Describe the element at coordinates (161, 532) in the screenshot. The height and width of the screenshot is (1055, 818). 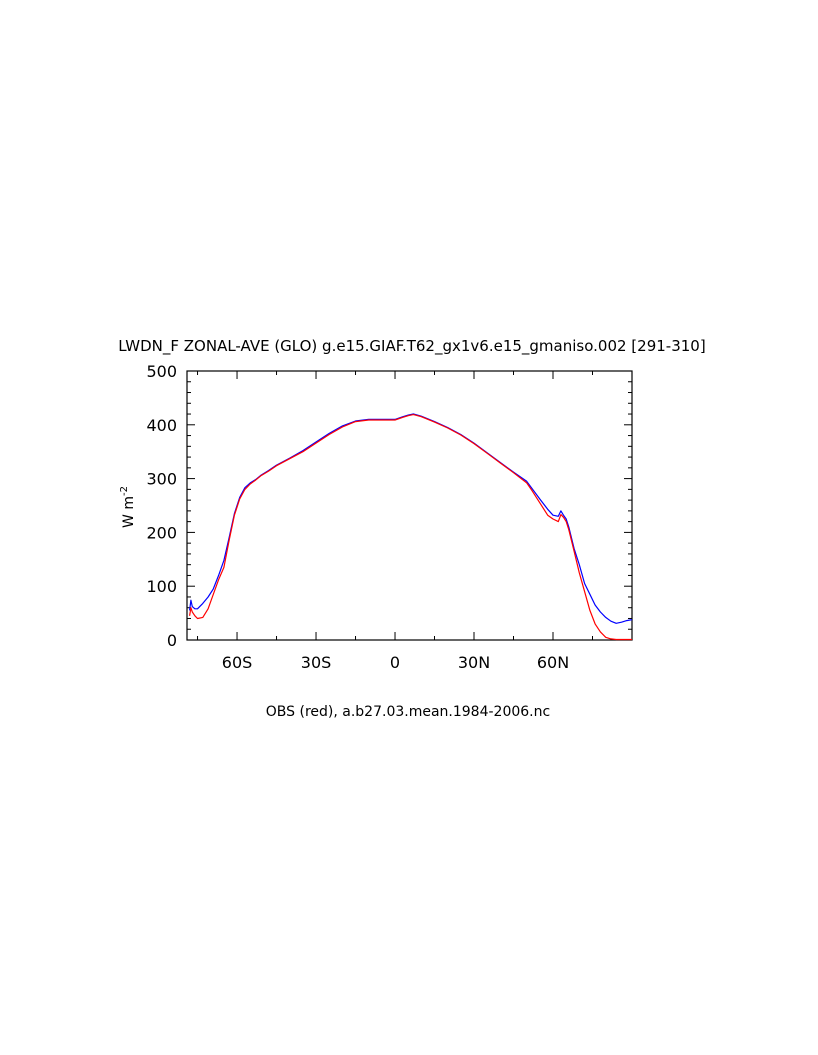
I see `y-tick-label: 200` at that location.